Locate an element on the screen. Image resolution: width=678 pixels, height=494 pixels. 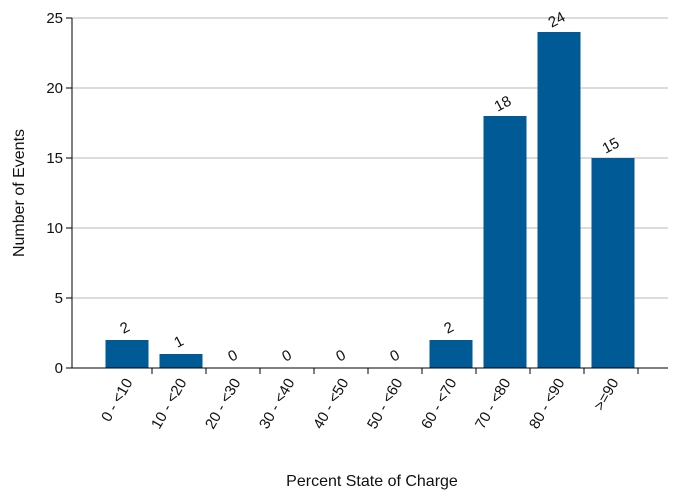
x-tick-label: 70 - <80 is located at coordinates (493, 404).